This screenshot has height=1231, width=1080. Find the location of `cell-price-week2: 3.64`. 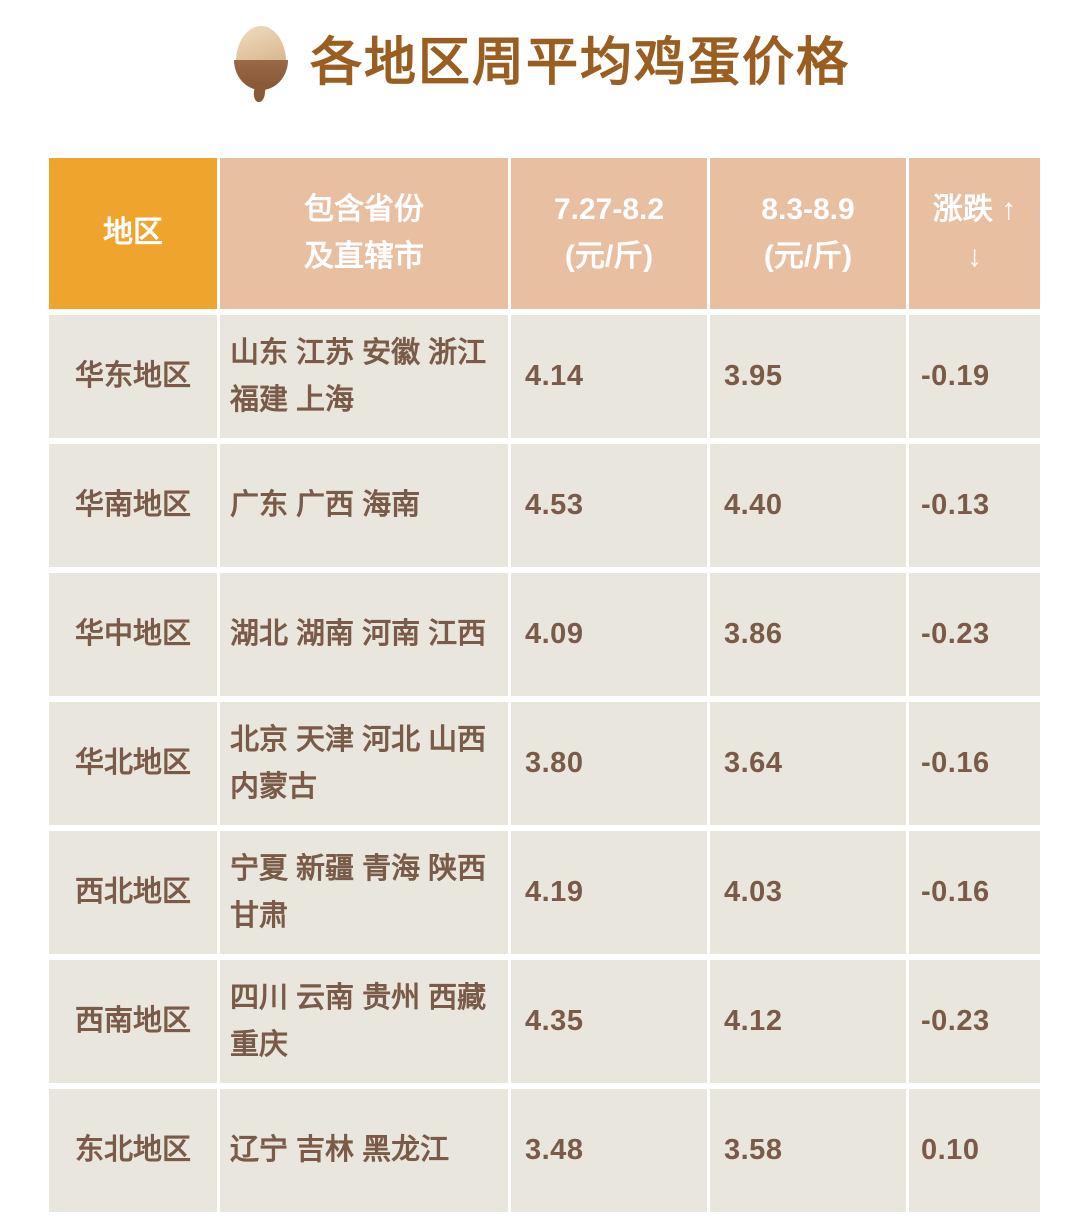

cell-price-week2: 3.64 is located at coordinates (808, 763).